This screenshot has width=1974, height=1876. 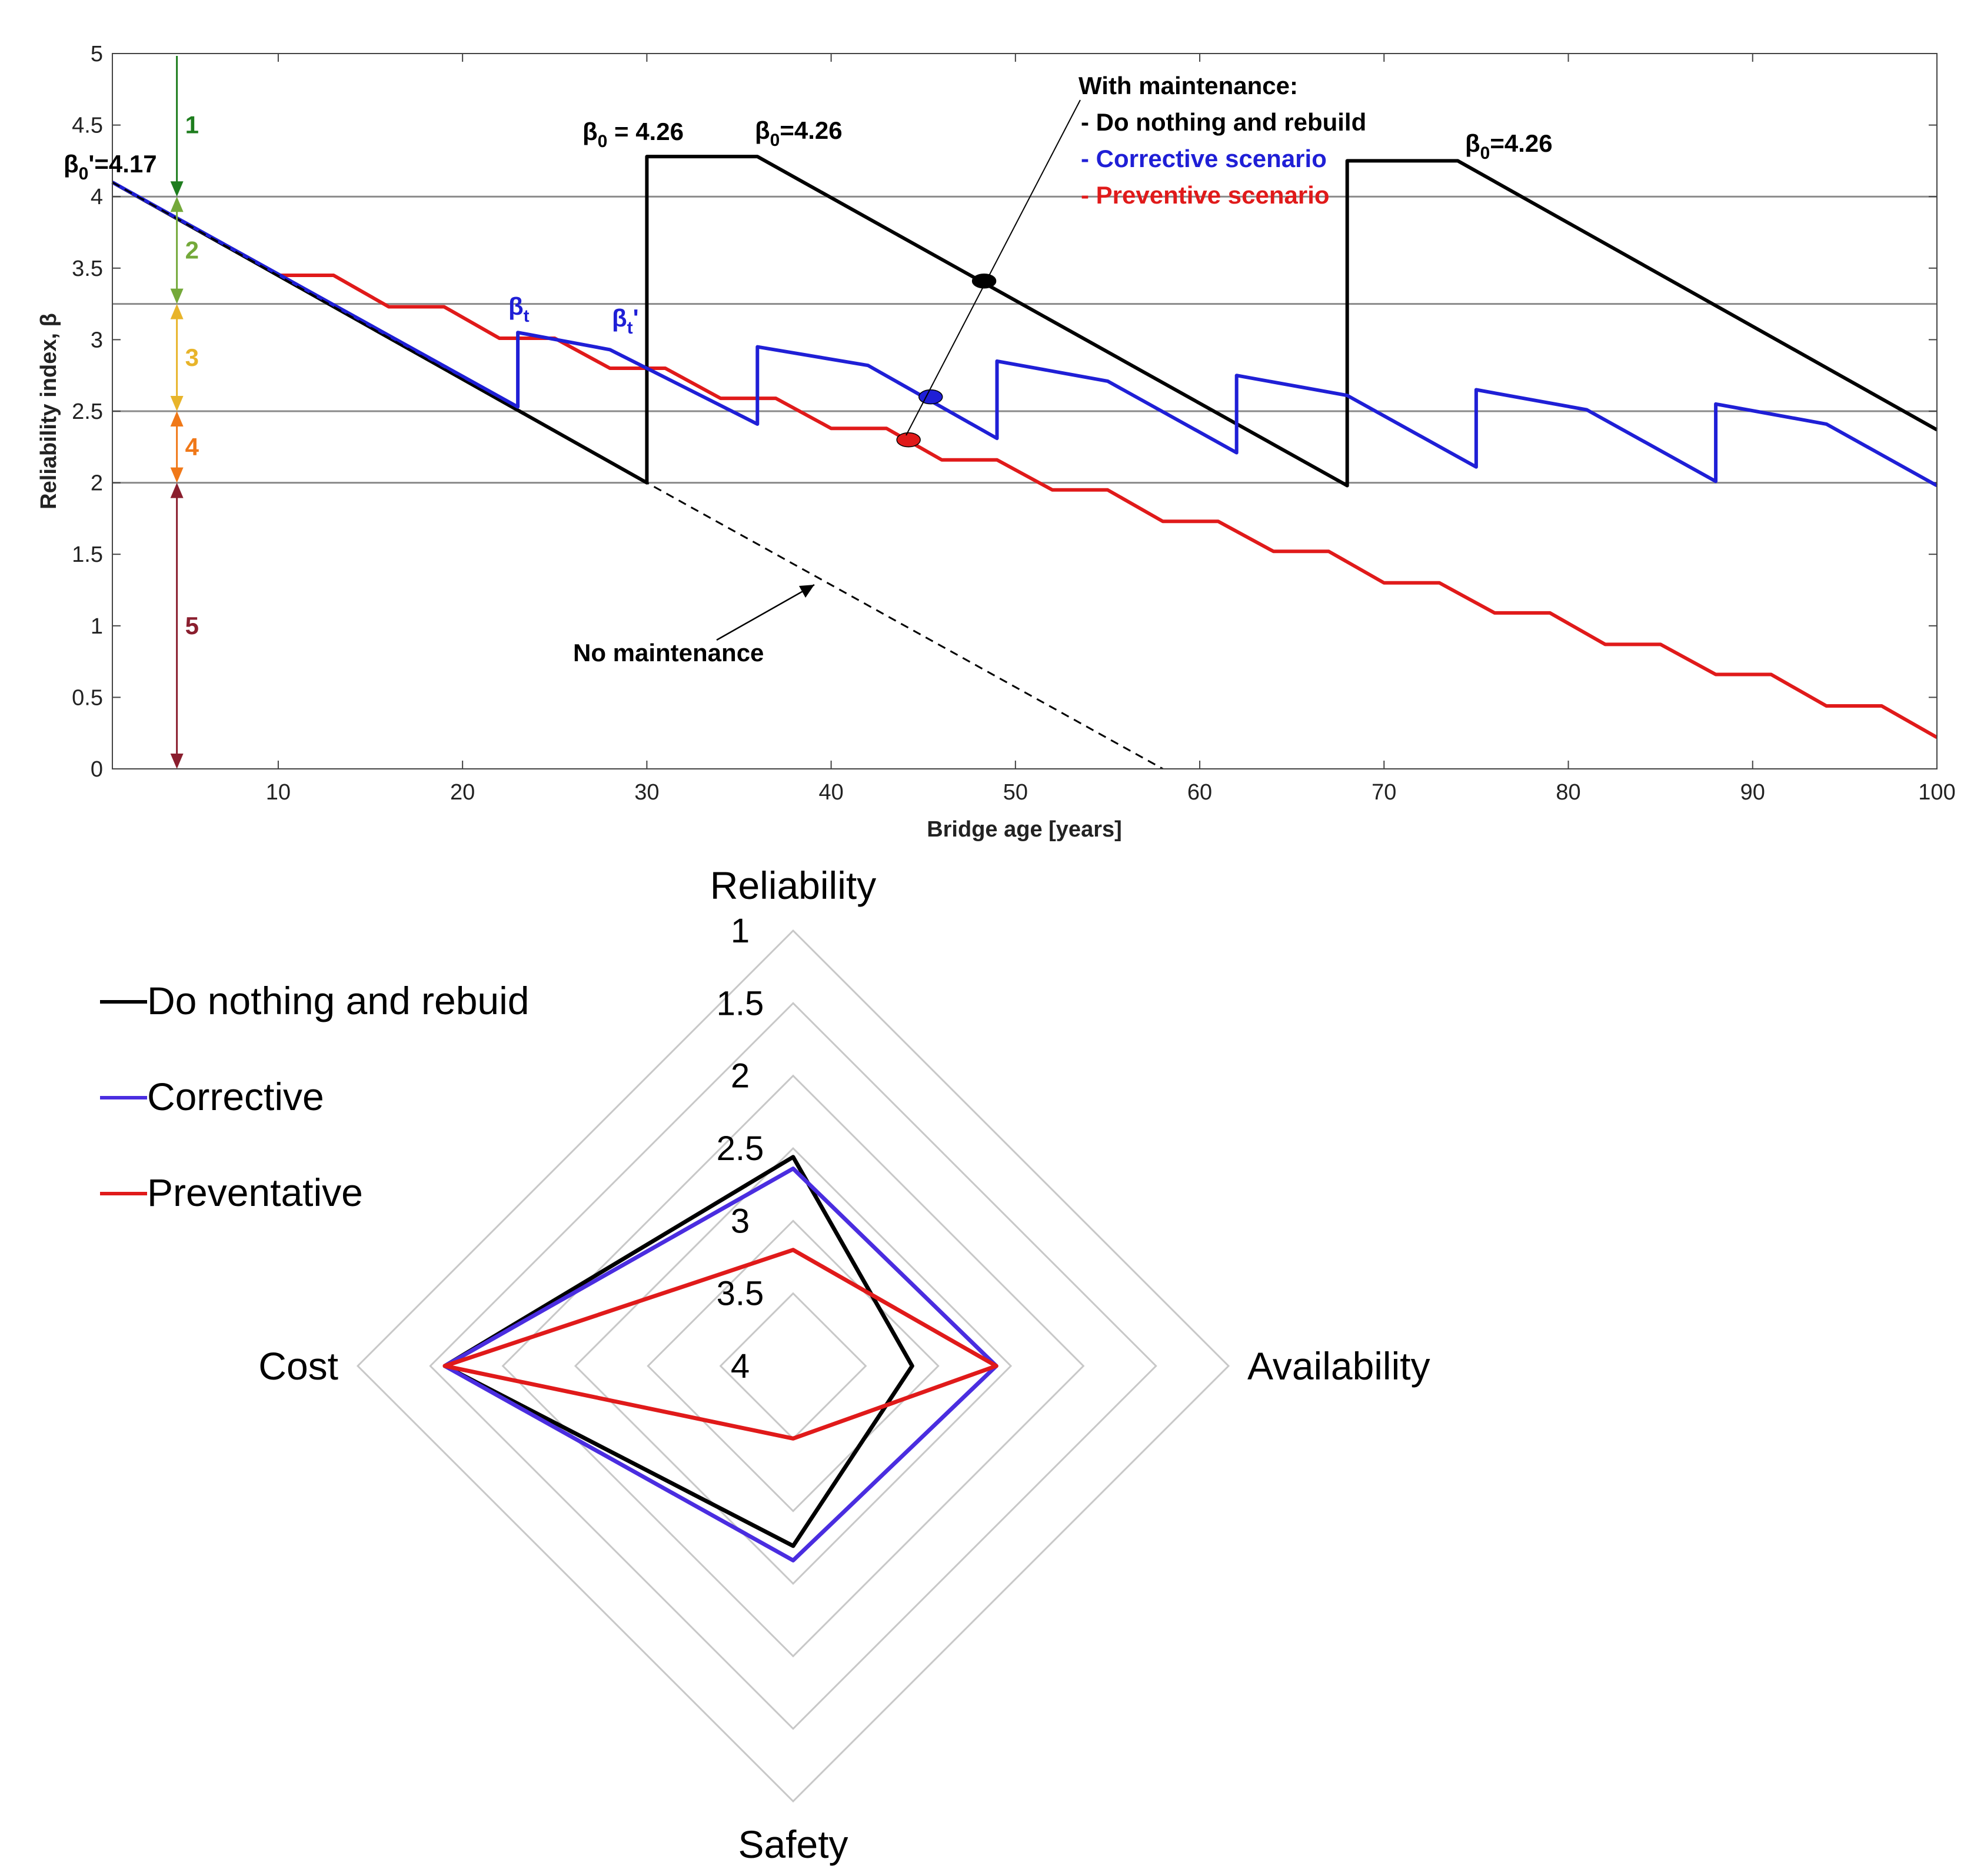 I want to click on radar-axis-cost: Cost, so click(x=298, y=1366).